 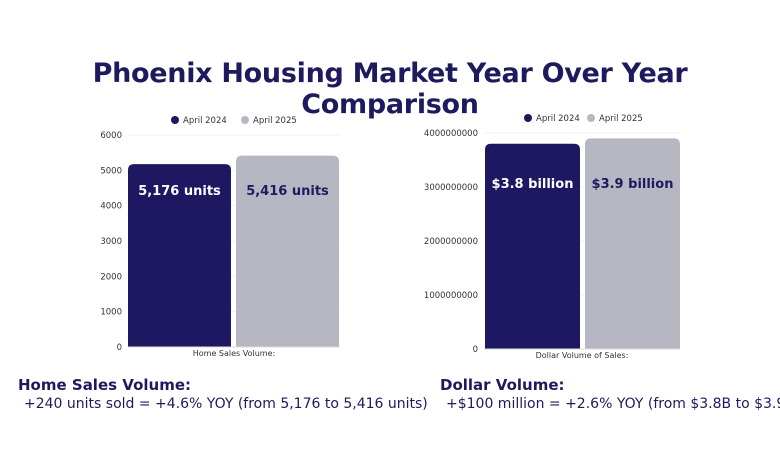 What do you see at coordinates (234, 353) in the screenshot?
I see `x-axis-label: Home Sales Volume:` at bounding box center [234, 353].